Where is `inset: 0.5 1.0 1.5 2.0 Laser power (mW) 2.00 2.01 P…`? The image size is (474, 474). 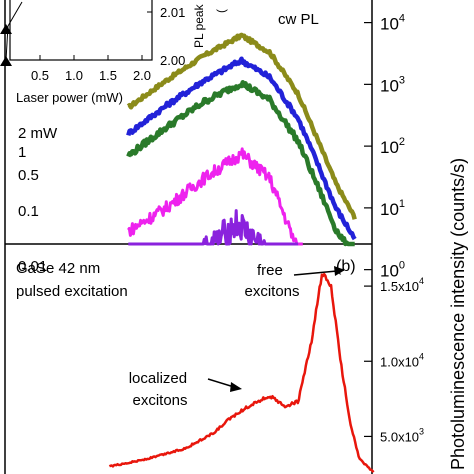
inset: 0.5 1.0 1.5 2.0 Laser power (mW) 2.00 2.01 P… is located at coordinates (114, 52).